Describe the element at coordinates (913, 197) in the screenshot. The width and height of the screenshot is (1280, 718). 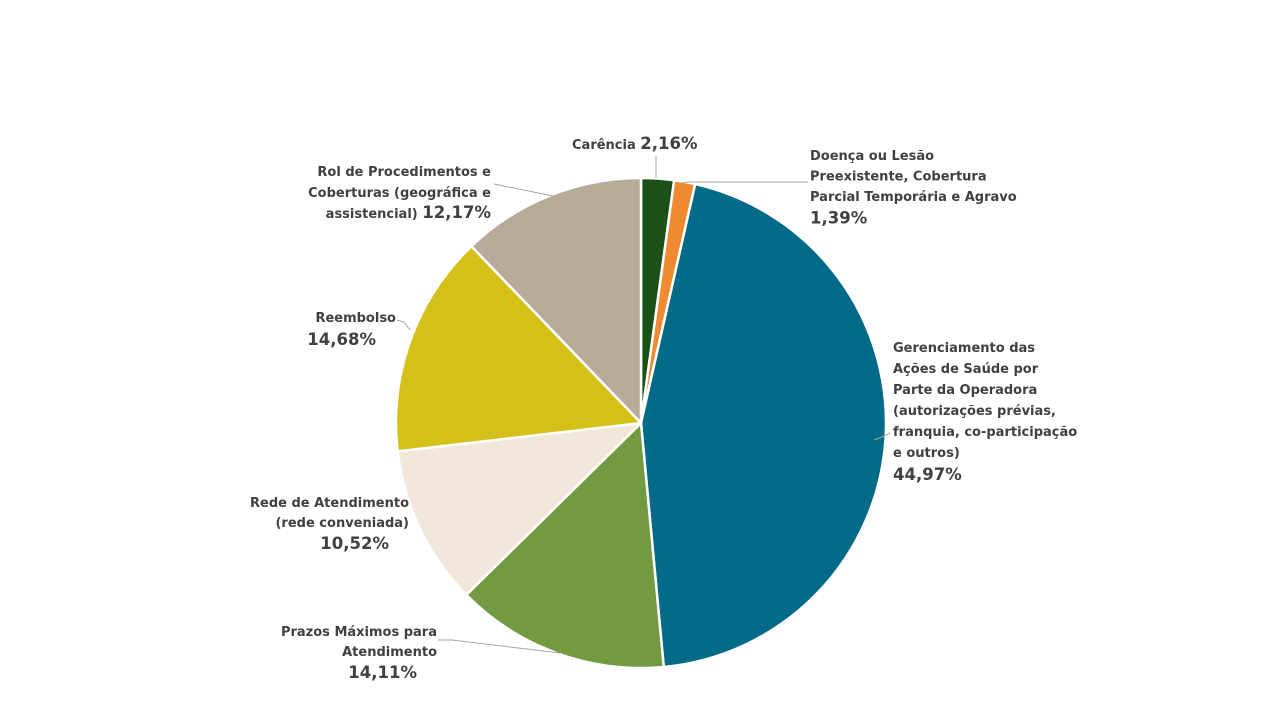
I see `label-line-doenca-preexistente: Parcial Temporária e Agravo` at that location.